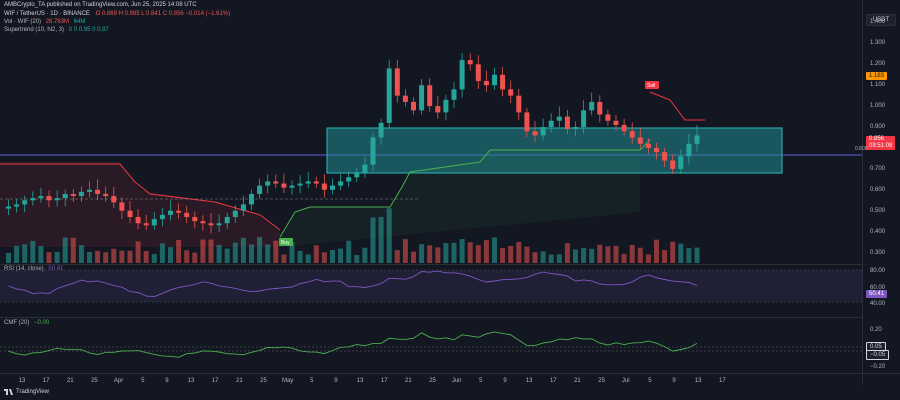 The width and height of the screenshot is (900, 400). Describe the element at coordinates (878, 127) in the screenshot. I see `price-axis-label: 0.900` at that location.